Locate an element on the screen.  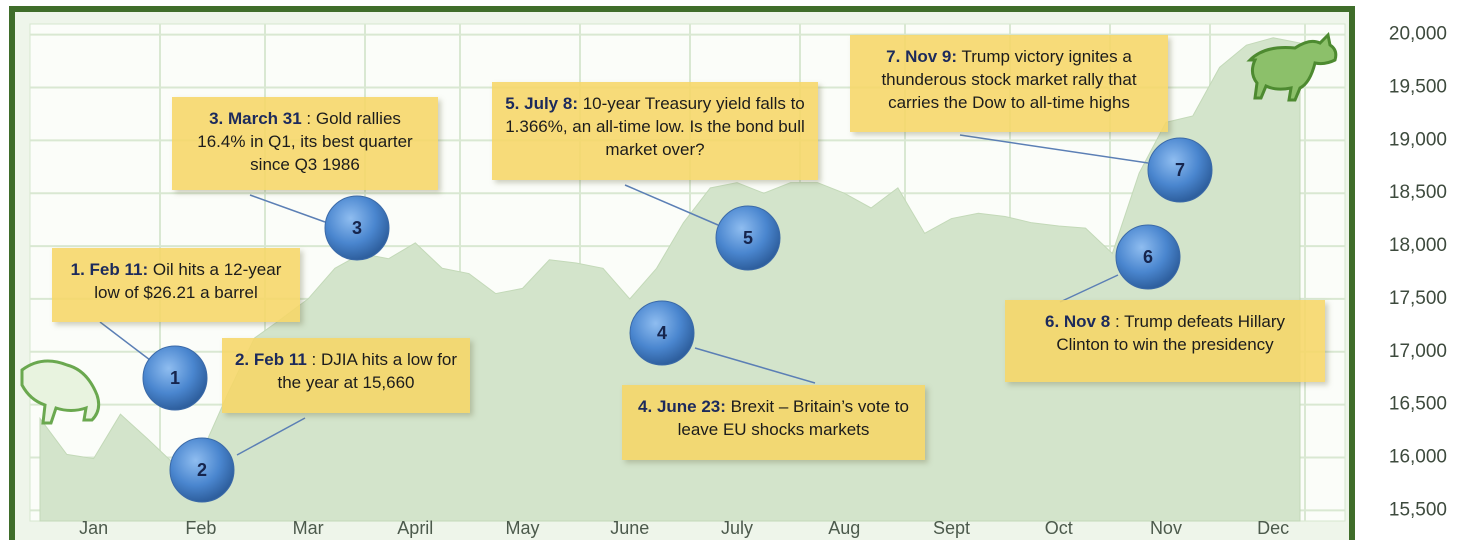
y-tick-label: 20,000 is located at coordinates (1418, 34).